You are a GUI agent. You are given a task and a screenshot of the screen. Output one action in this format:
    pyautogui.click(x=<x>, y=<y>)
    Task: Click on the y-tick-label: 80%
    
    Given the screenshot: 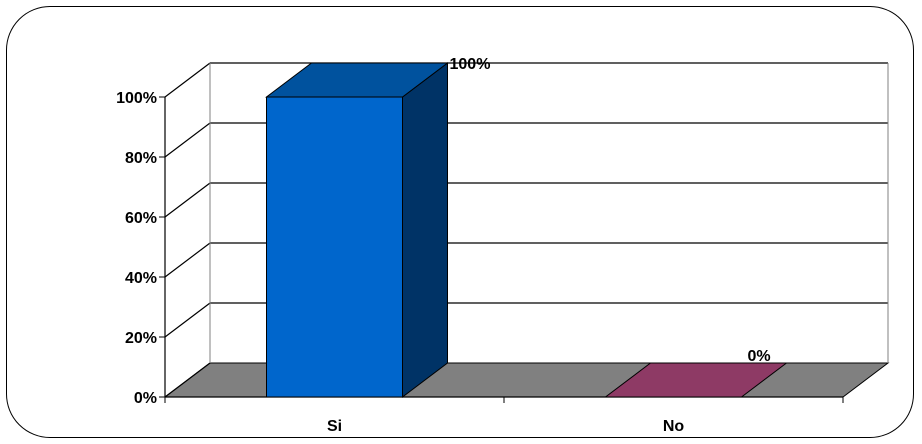 What is the action you would take?
    pyautogui.click(x=141, y=158)
    